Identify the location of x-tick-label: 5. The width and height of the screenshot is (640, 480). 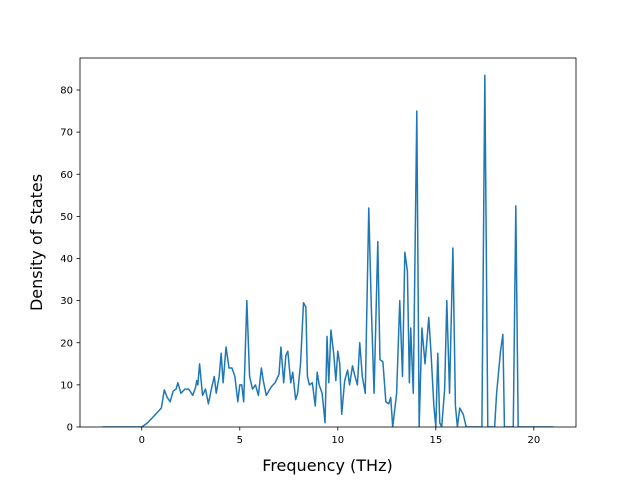
(240, 440).